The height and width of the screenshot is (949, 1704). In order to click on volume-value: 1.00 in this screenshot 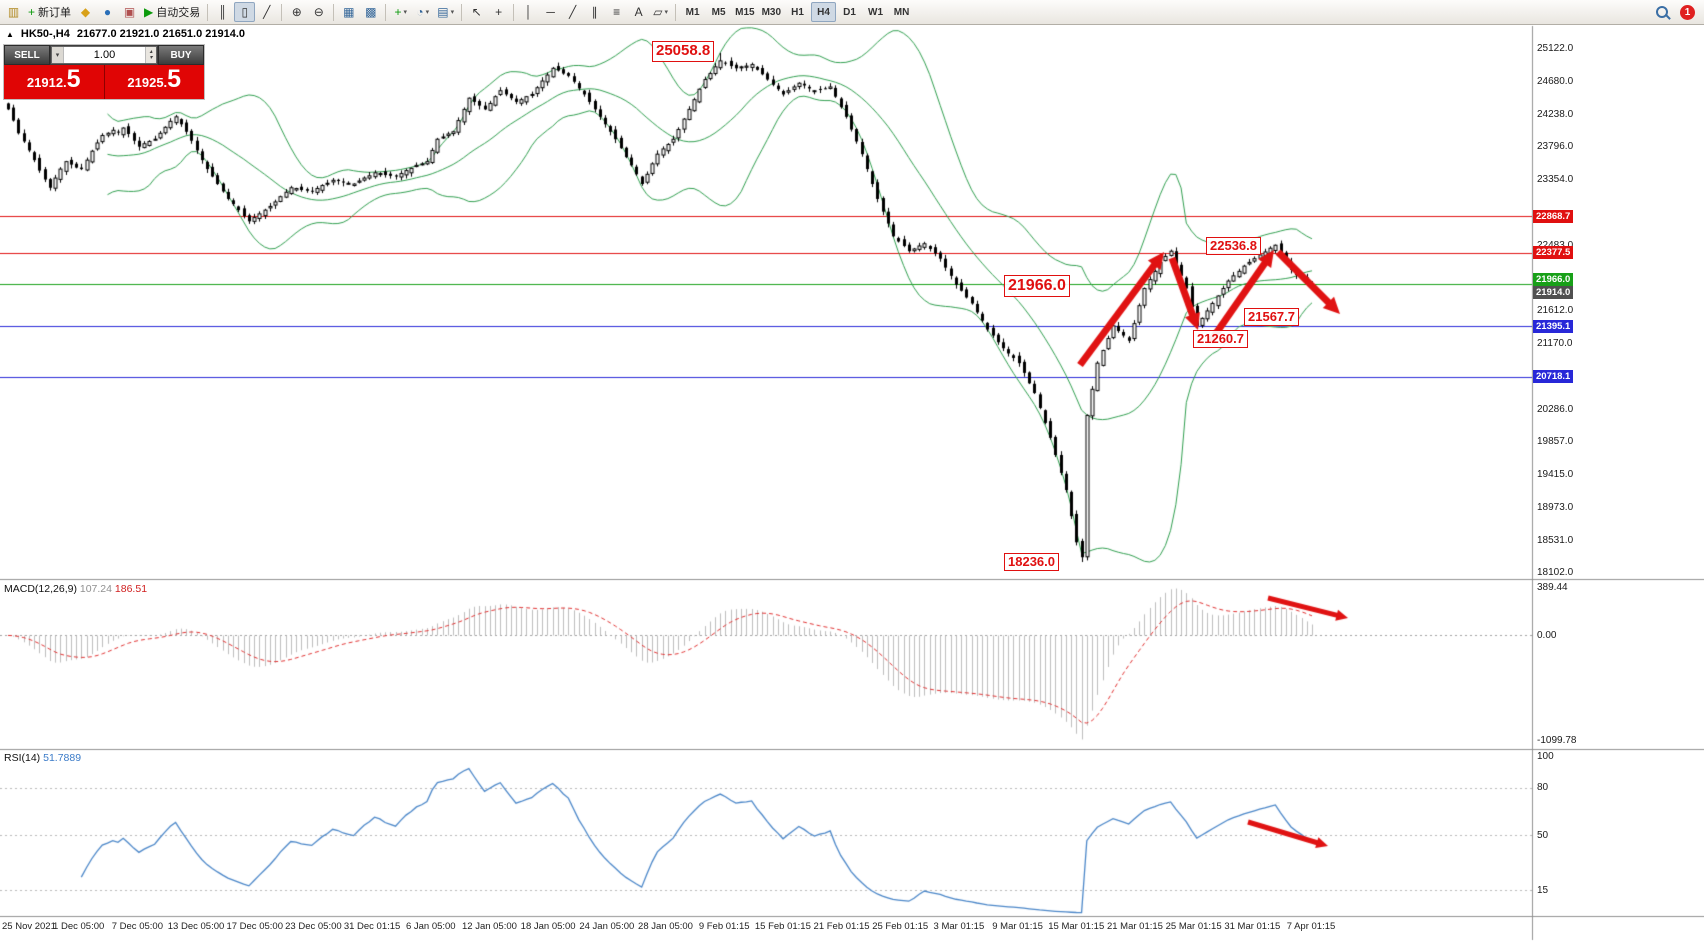, I will do `click(104, 55)`.